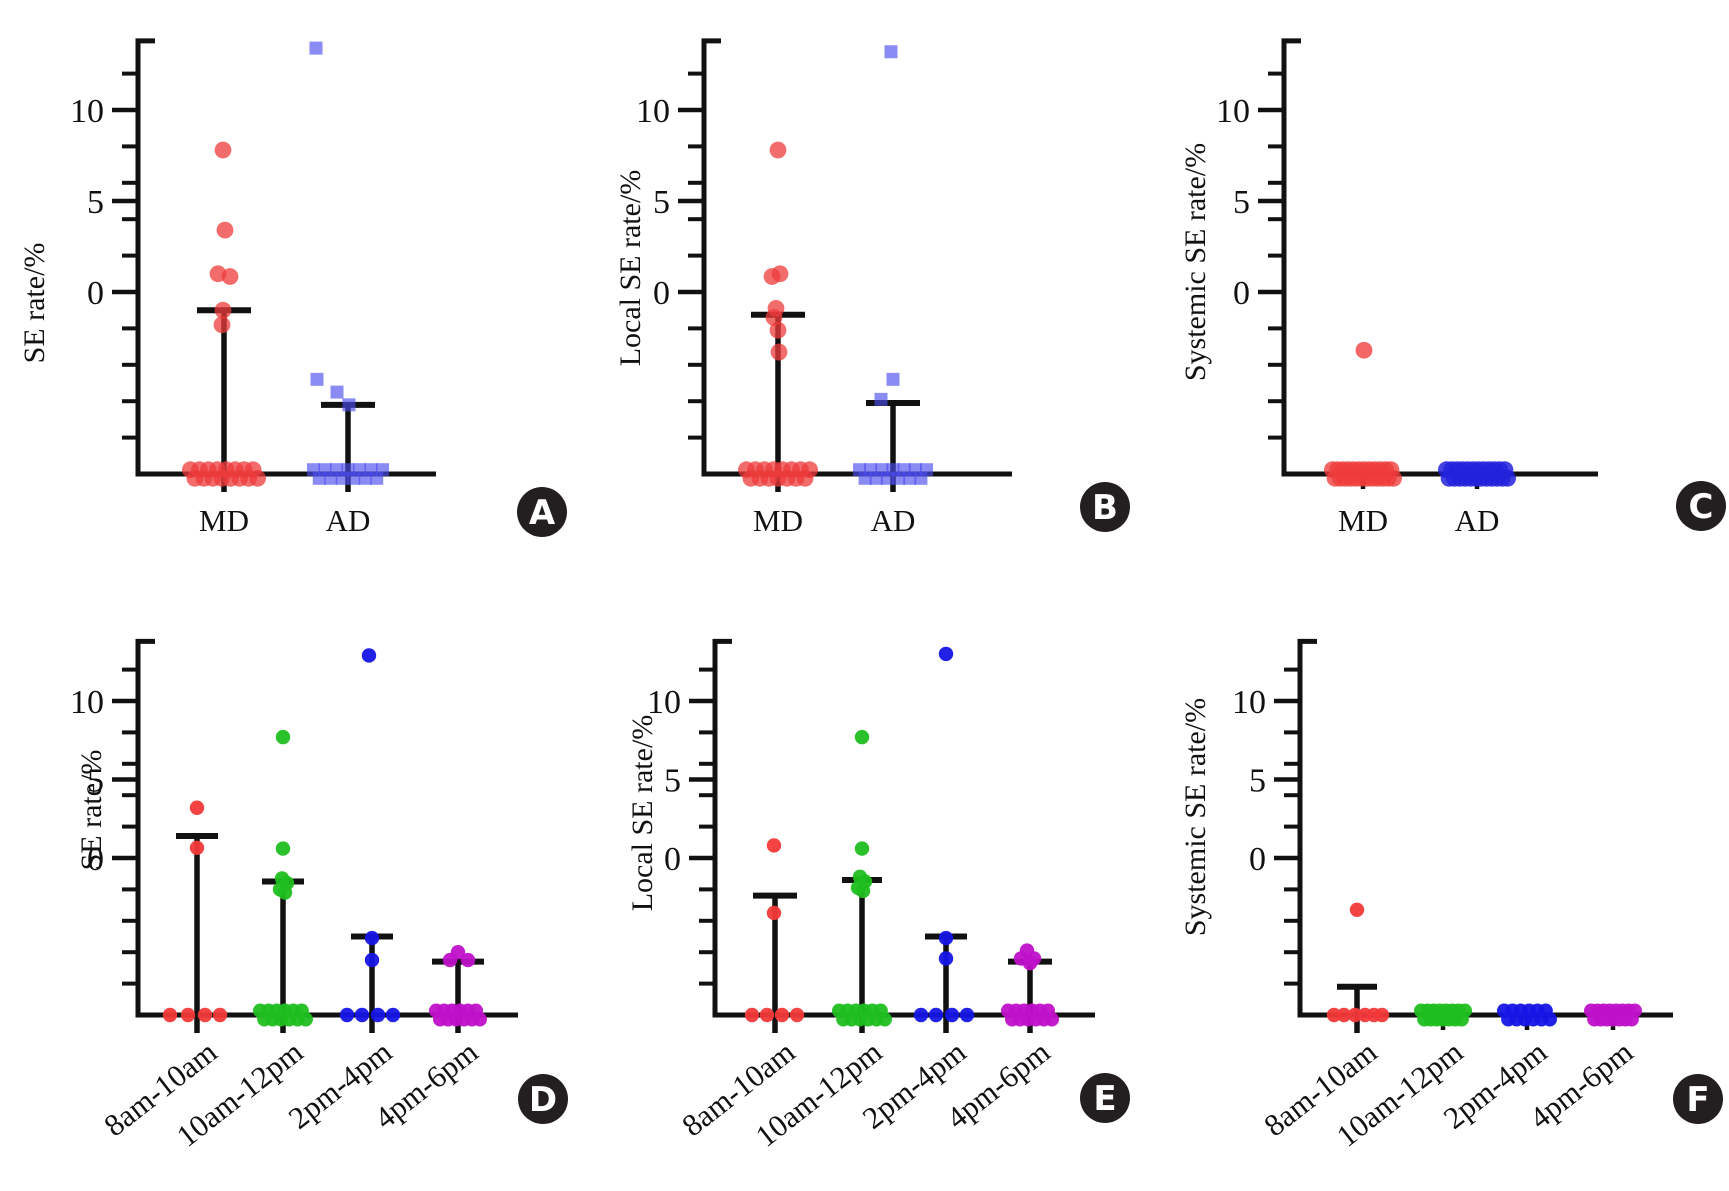  Describe the element at coordinates (1195, 817) in the screenshot. I see `y-axis-title: Systemic SE rate/%` at that location.